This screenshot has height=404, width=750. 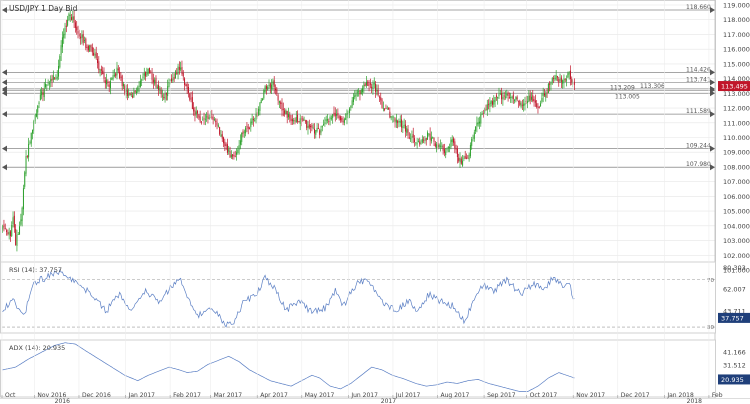 I want to click on price-tick-label: 110.000, so click(x=736, y=138).